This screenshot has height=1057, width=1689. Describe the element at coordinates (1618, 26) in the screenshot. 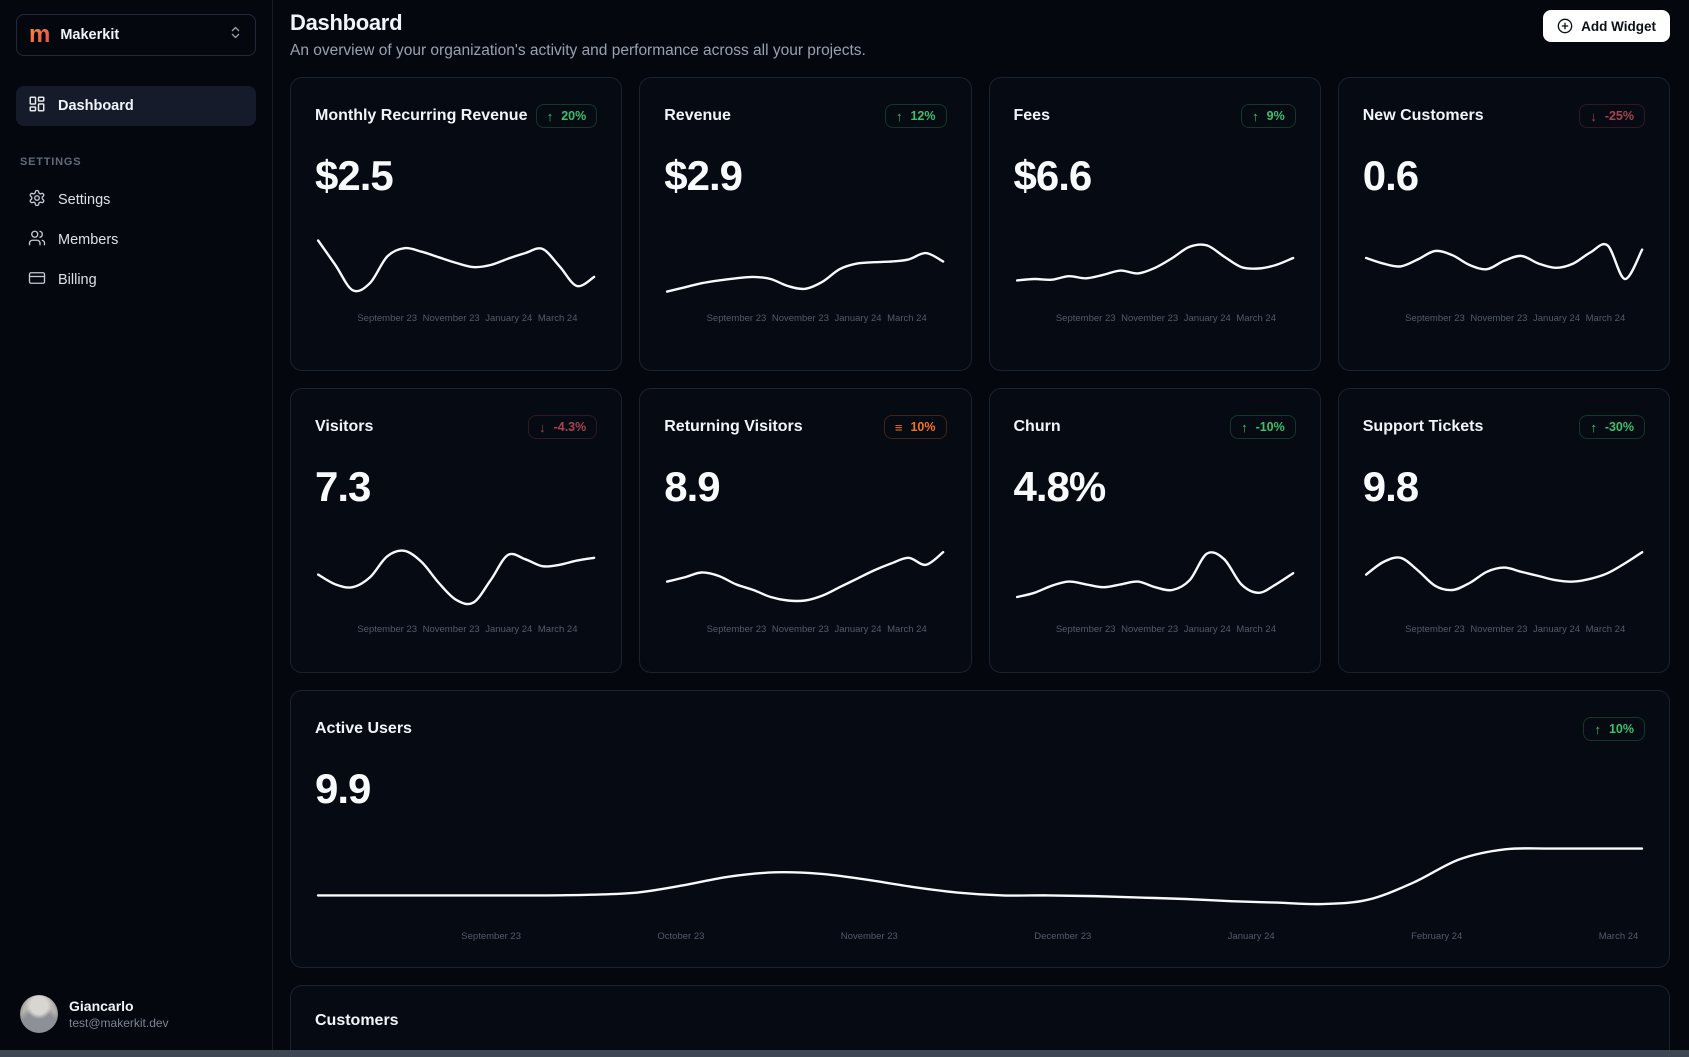

I see `add-widget-label: Add Widget` at that location.